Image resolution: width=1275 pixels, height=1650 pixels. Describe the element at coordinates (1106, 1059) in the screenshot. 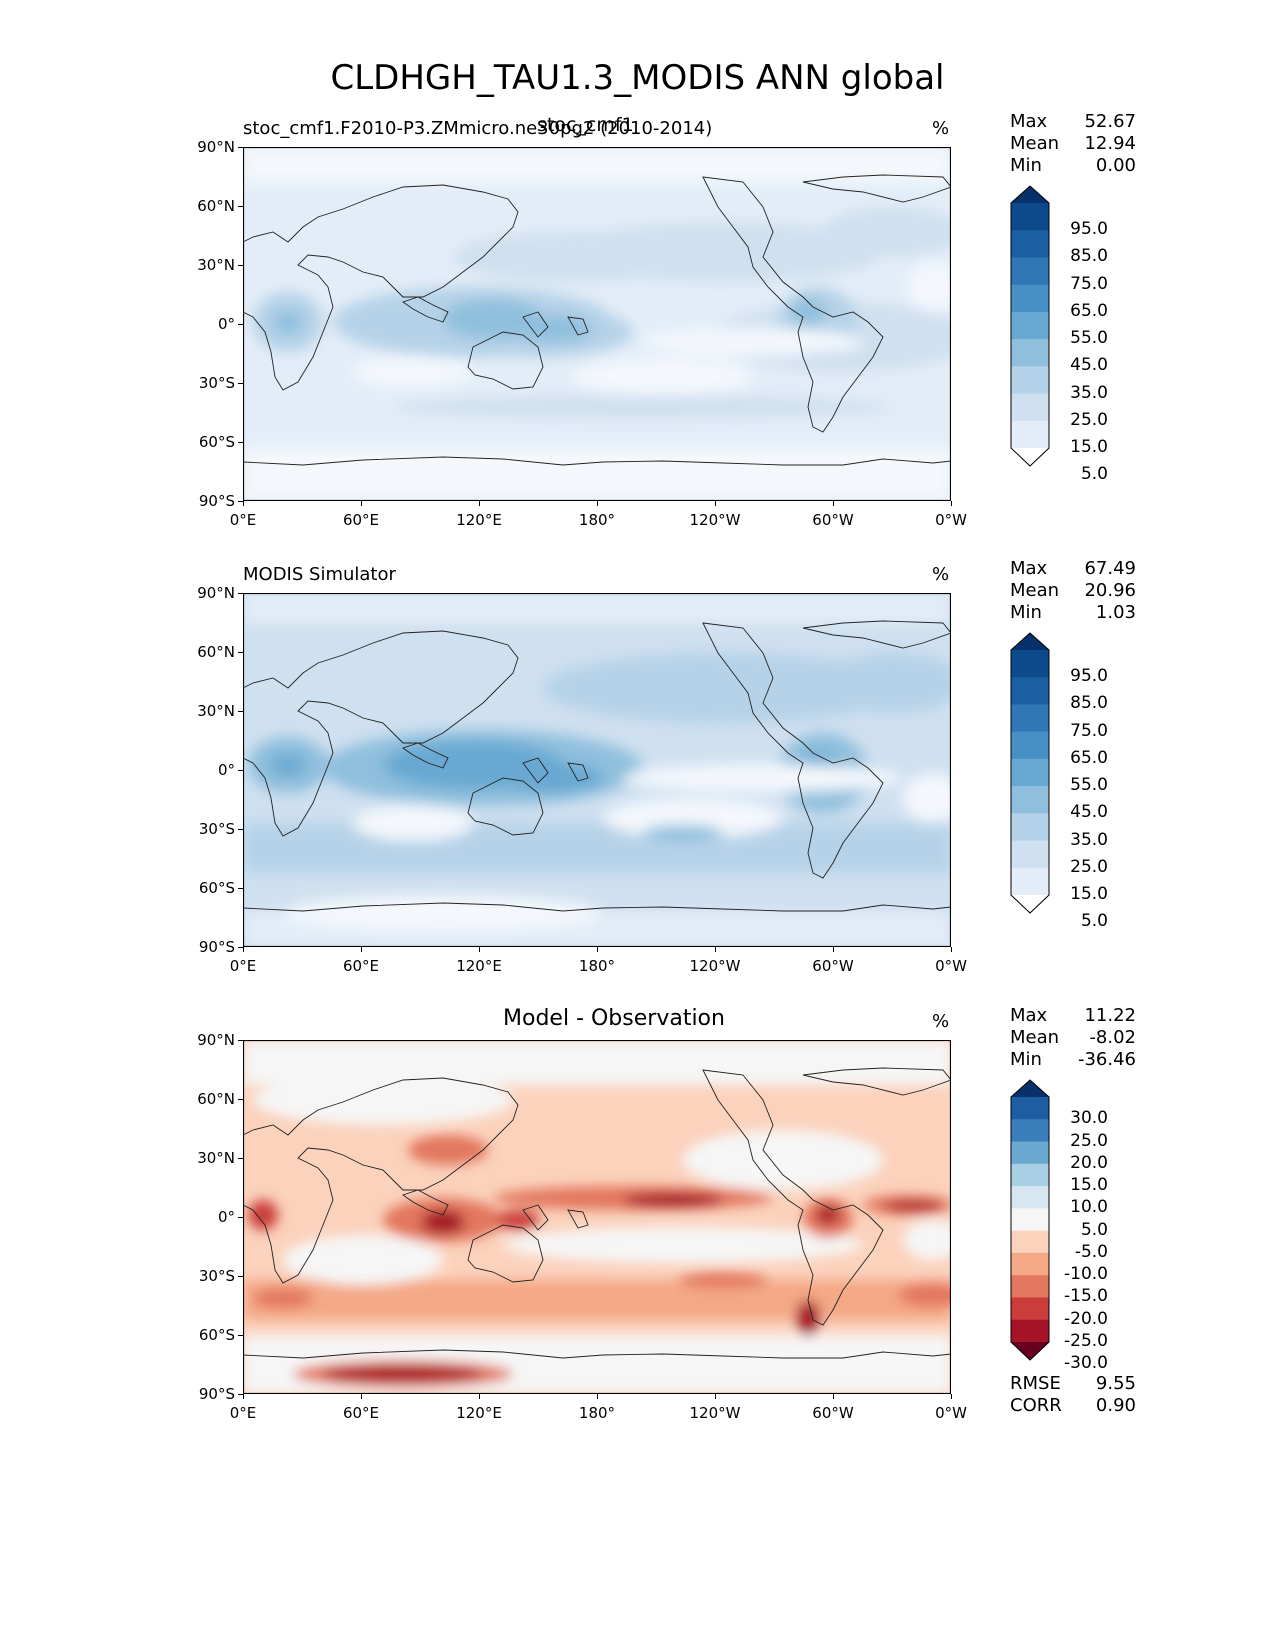

I see `stat-min: -36.46` at that location.